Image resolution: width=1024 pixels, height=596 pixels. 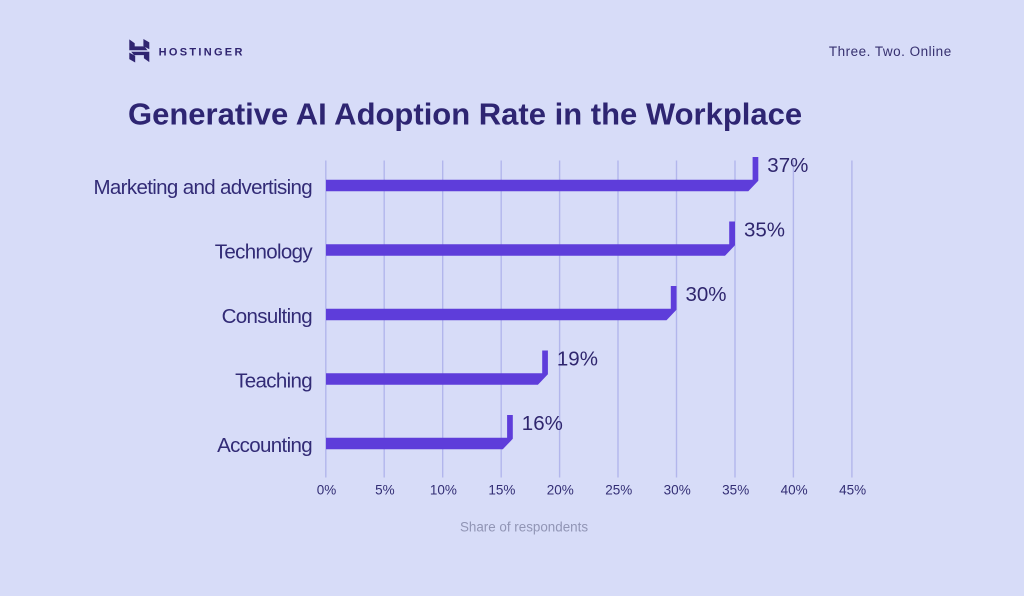 I want to click on svg-text: Accounting, so click(x=264, y=445).